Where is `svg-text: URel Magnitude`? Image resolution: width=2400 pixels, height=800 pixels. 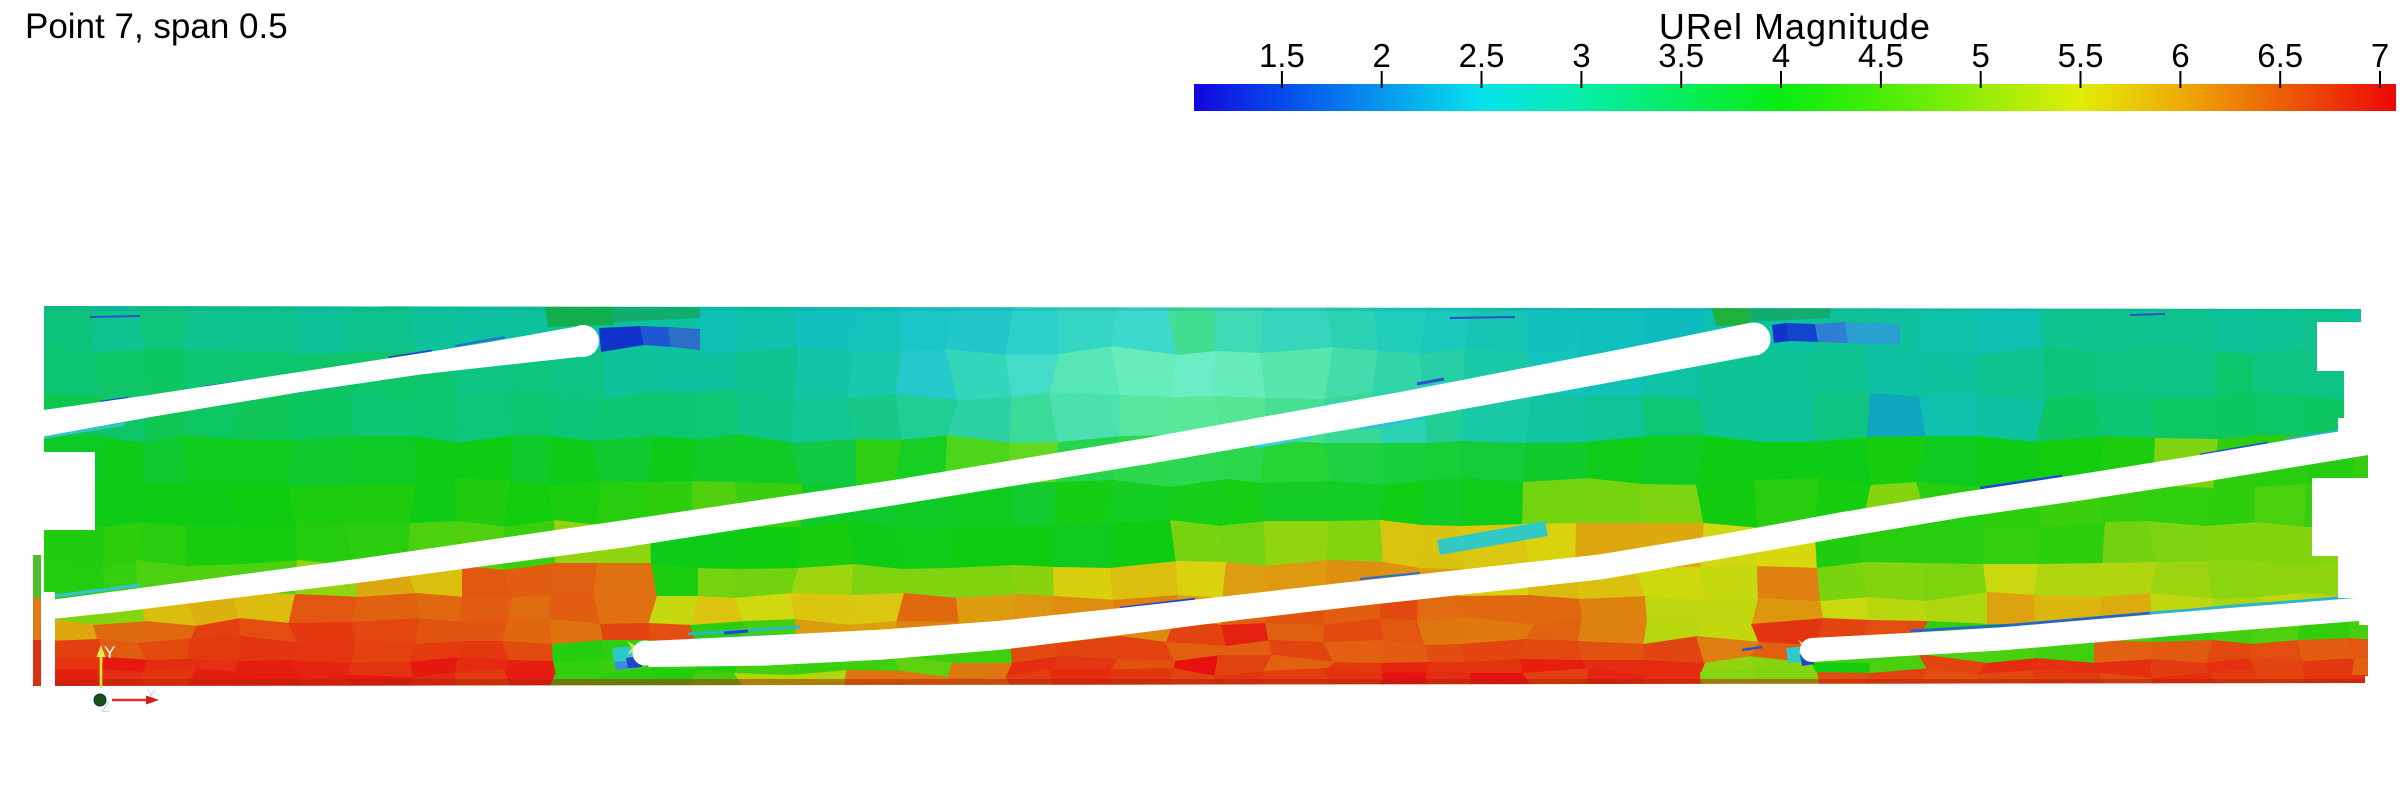 svg-text: URel Magnitude is located at coordinates (1795, 26).